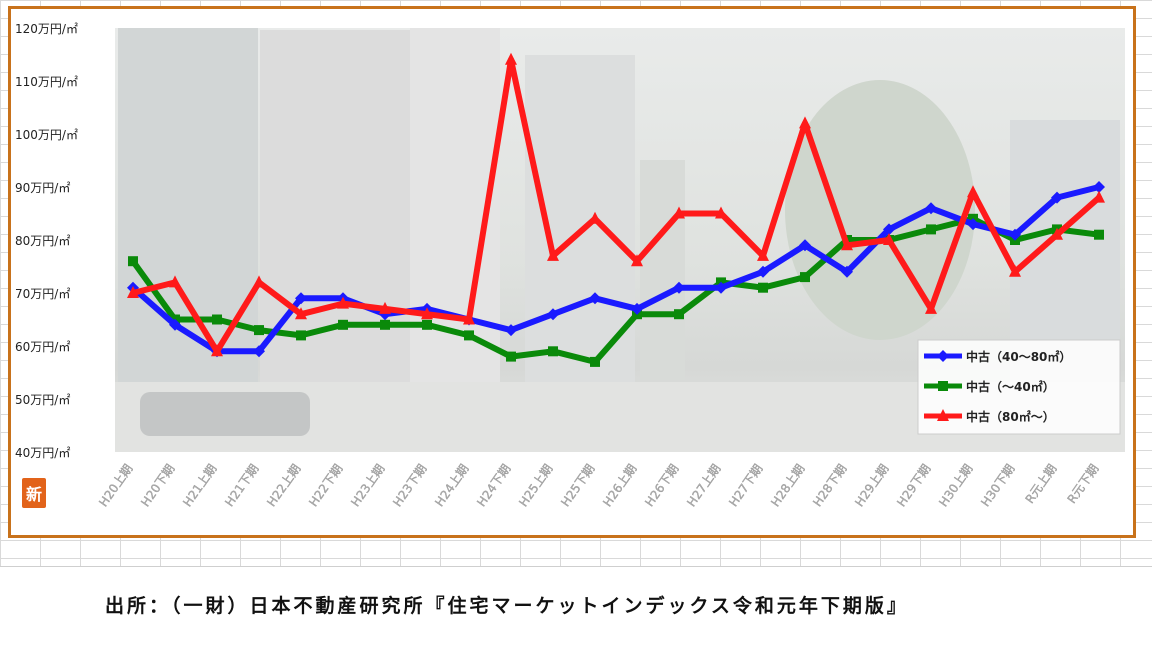 The image size is (1152, 649). I want to click on x-tick-label: H27上期, so click(703, 486).